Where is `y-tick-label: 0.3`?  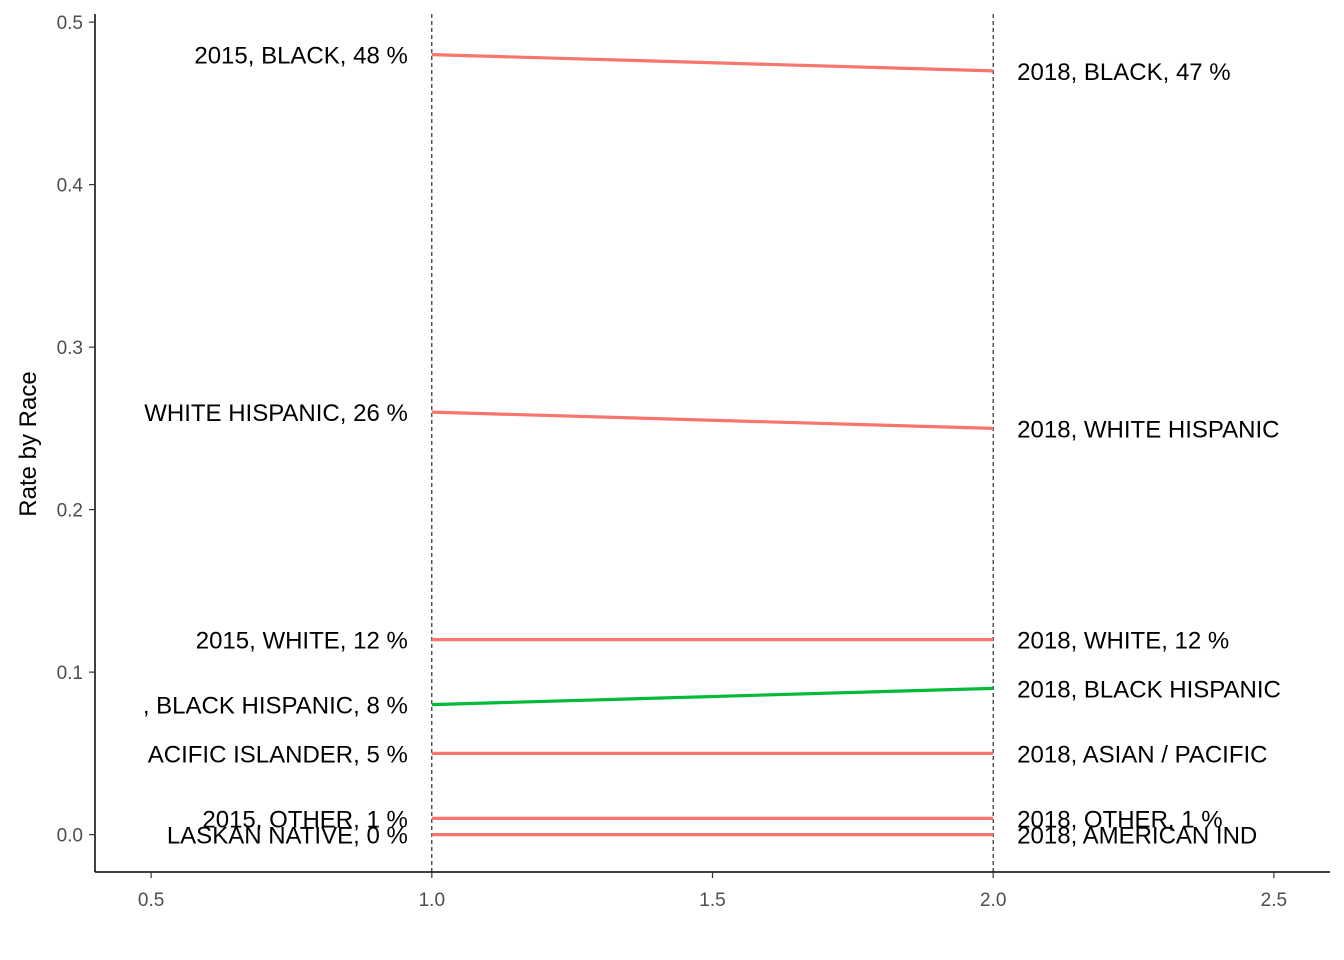
y-tick-label: 0.3 is located at coordinates (70, 348).